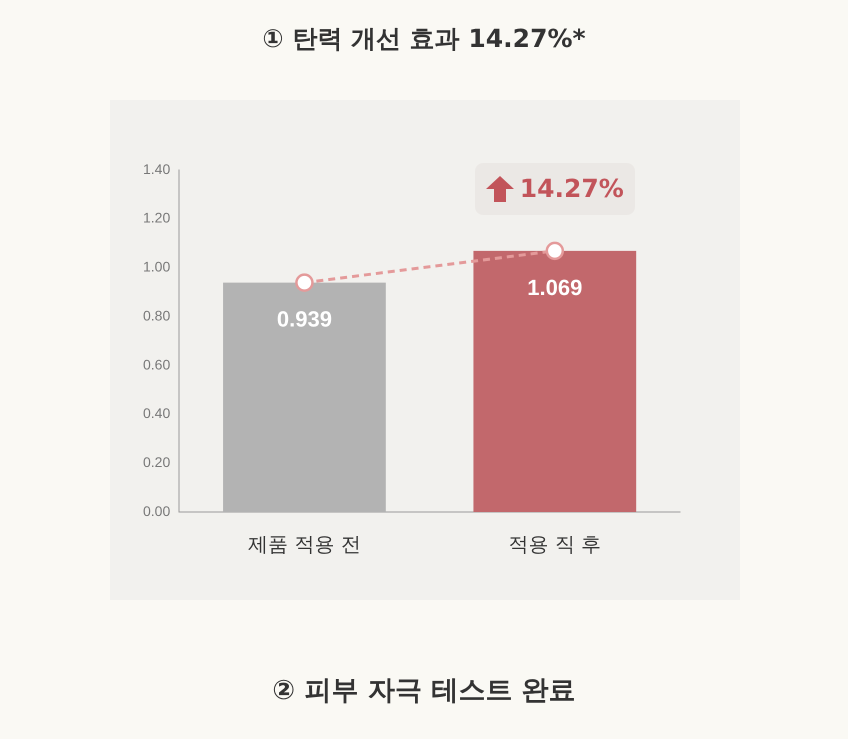 The height and width of the screenshot is (739, 848). What do you see at coordinates (156, 218) in the screenshot?
I see `y-tick-label: 1.20` at bounding box center [156, 218].